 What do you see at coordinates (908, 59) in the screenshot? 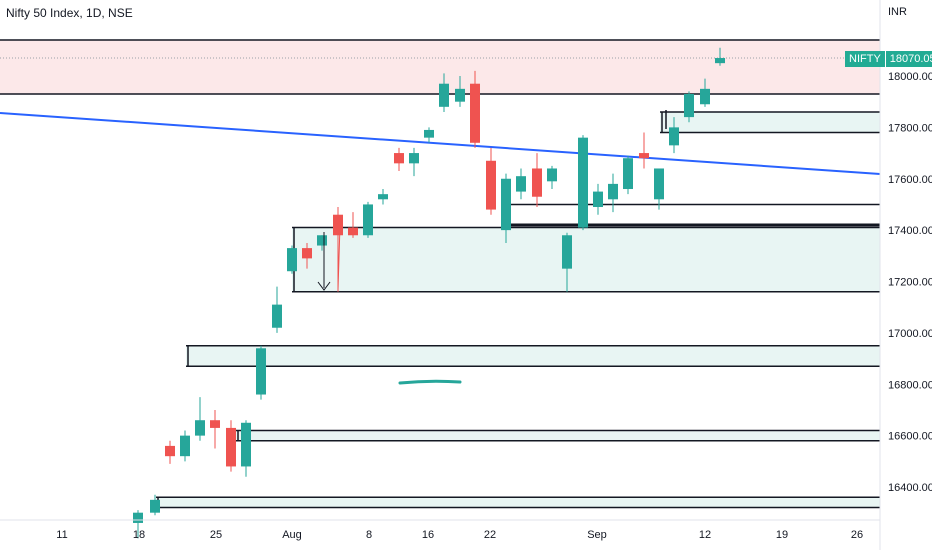
I see `price-tag-value: 18070.05` at bounding box center [908, 59].